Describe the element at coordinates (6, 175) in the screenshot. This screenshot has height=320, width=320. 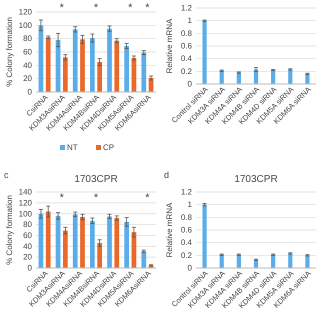
I see `text: c` at that location.